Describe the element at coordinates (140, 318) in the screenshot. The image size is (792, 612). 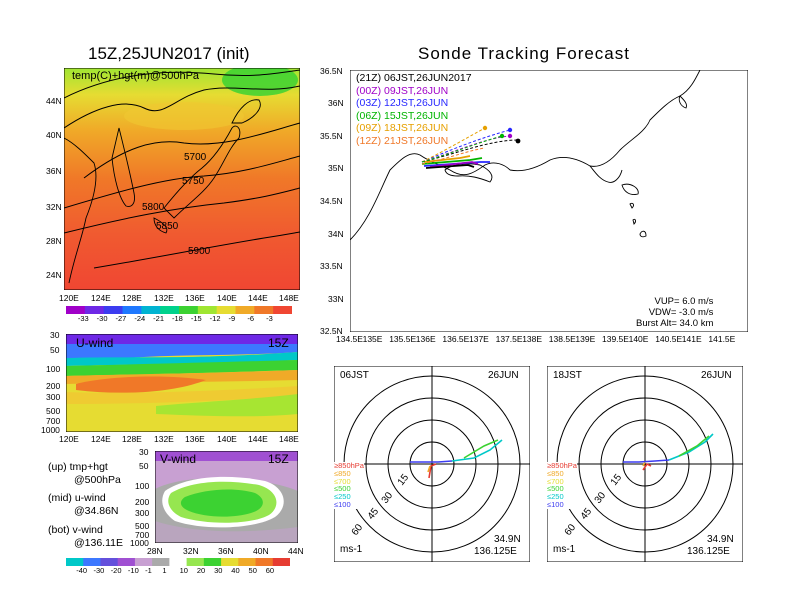
I see `colorbar-label: -24` at that location.